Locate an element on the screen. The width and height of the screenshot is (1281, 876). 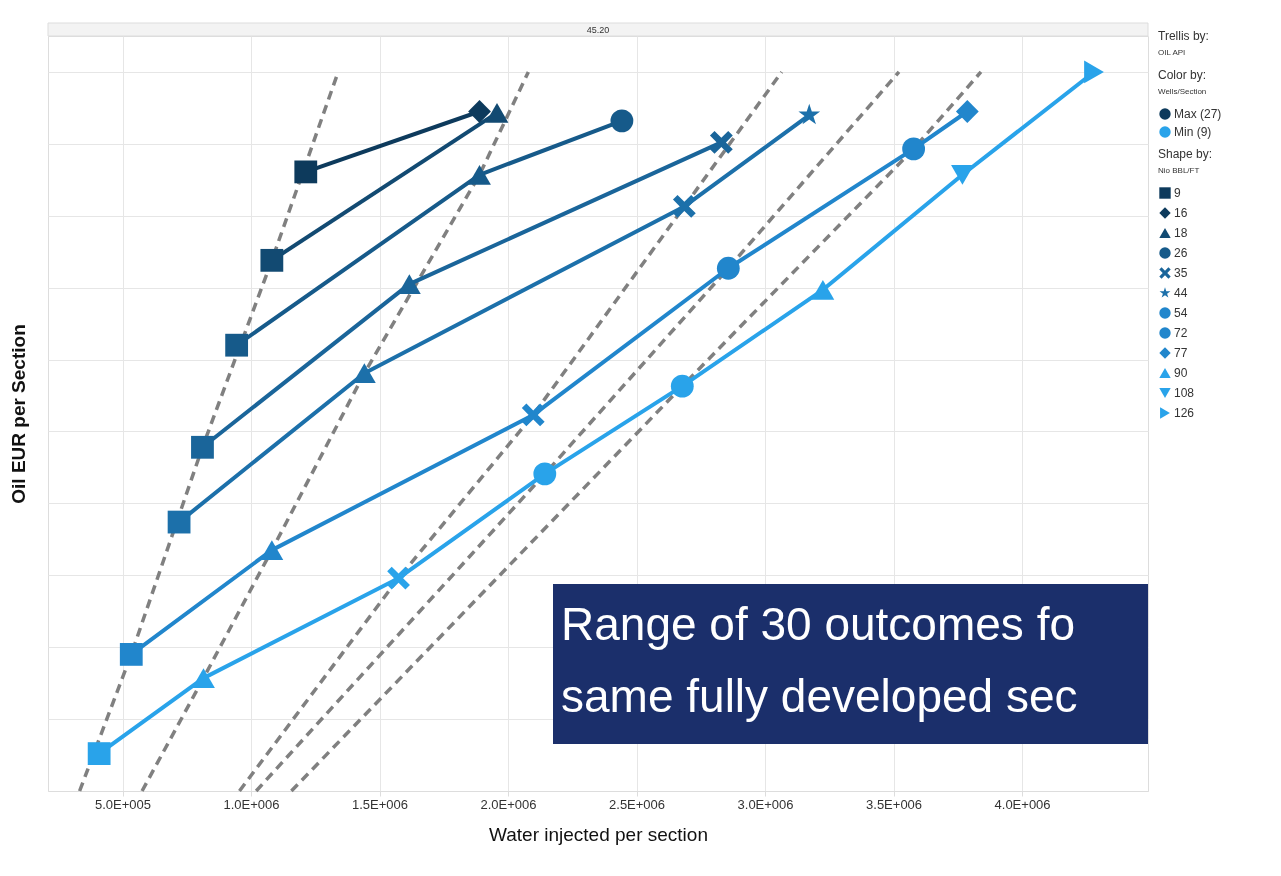
legend-label: 26 is located at coordinates (1181, 253).